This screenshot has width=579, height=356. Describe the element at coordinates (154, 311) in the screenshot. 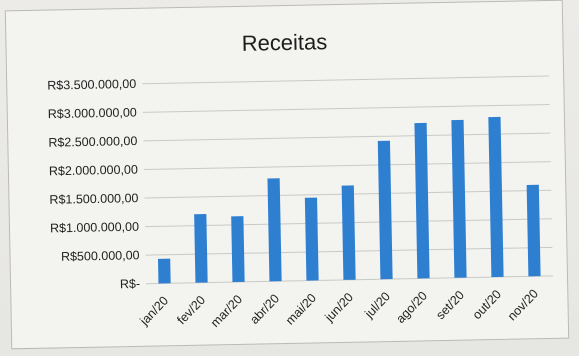

I see `x-tick-label: jan/20` at that location.